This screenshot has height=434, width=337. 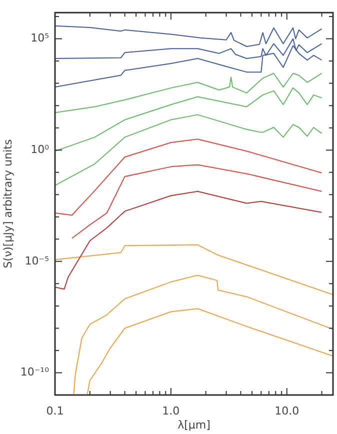 I want to click on x-tick-label: 0.1, so click(x=55, y=411).